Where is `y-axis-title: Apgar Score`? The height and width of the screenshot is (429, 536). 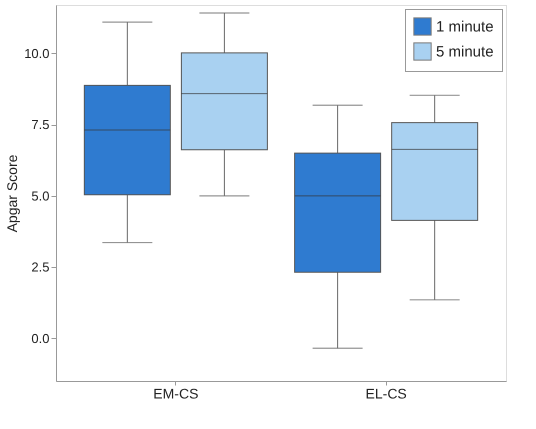
y-axis-title: Apgar Score is located at coordinates (12, 193).